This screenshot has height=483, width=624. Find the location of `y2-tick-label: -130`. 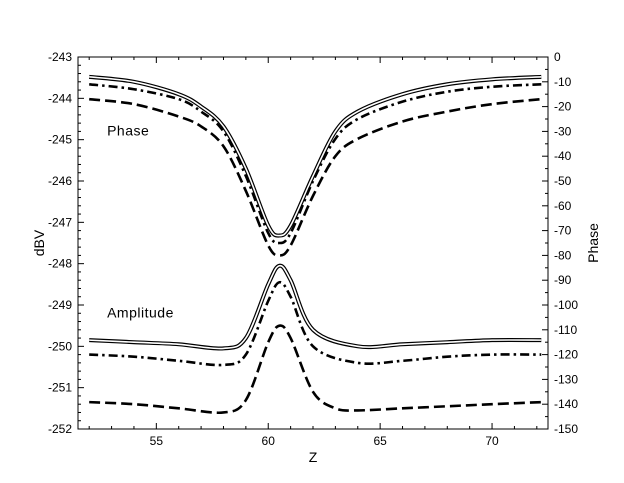

y2-tick-label: -130 is located at coordinates (566, 379).